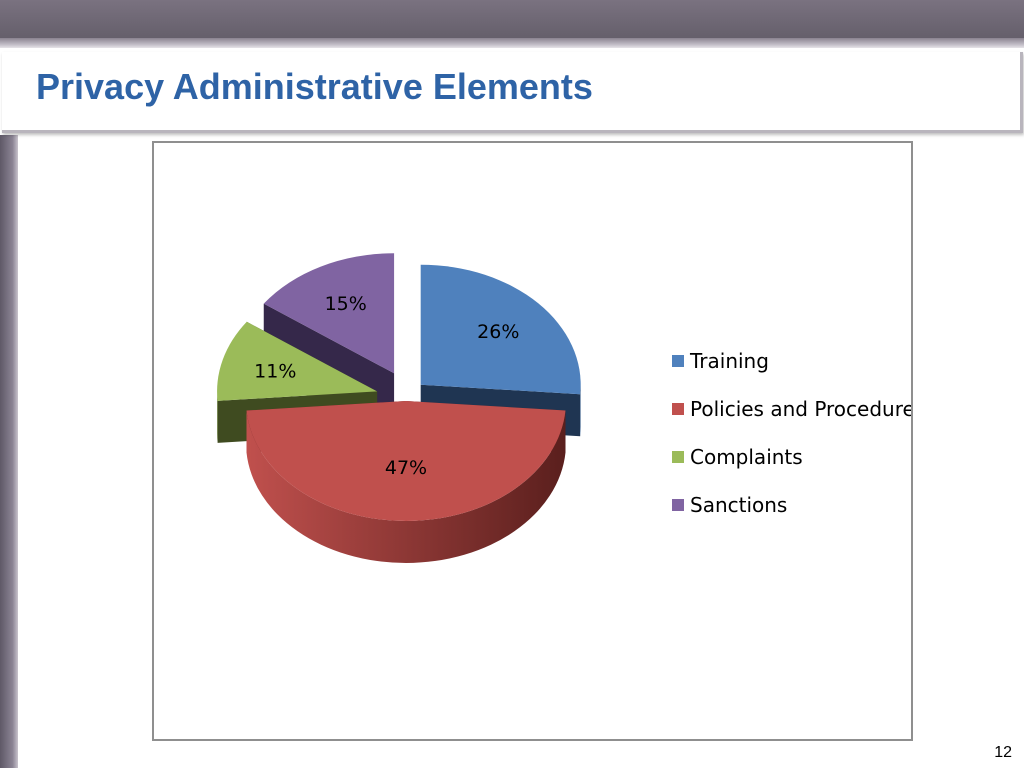  Describe the element at coordinates (512, 43) in the screenshot. I see `header-stripe` at that location.